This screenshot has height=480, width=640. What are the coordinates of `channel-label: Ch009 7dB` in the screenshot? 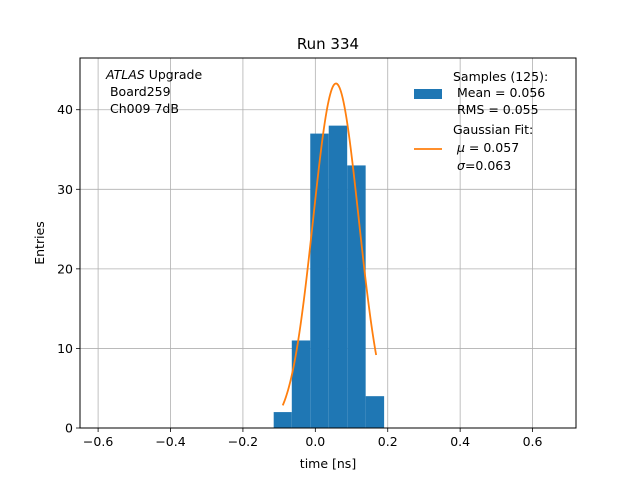 It's located at (142, 108).